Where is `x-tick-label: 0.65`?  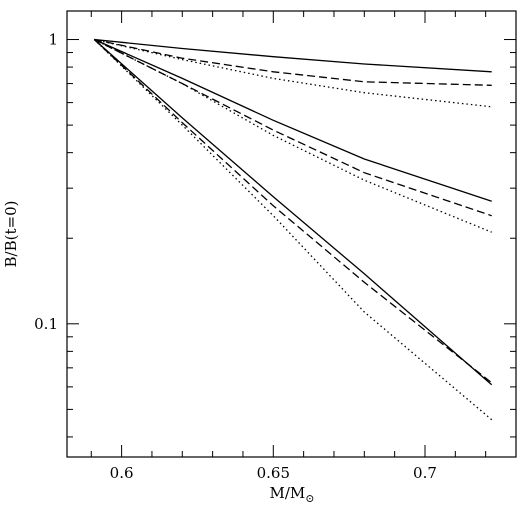 x-tick-label: 0.65 is located at coordinates (273, 473).